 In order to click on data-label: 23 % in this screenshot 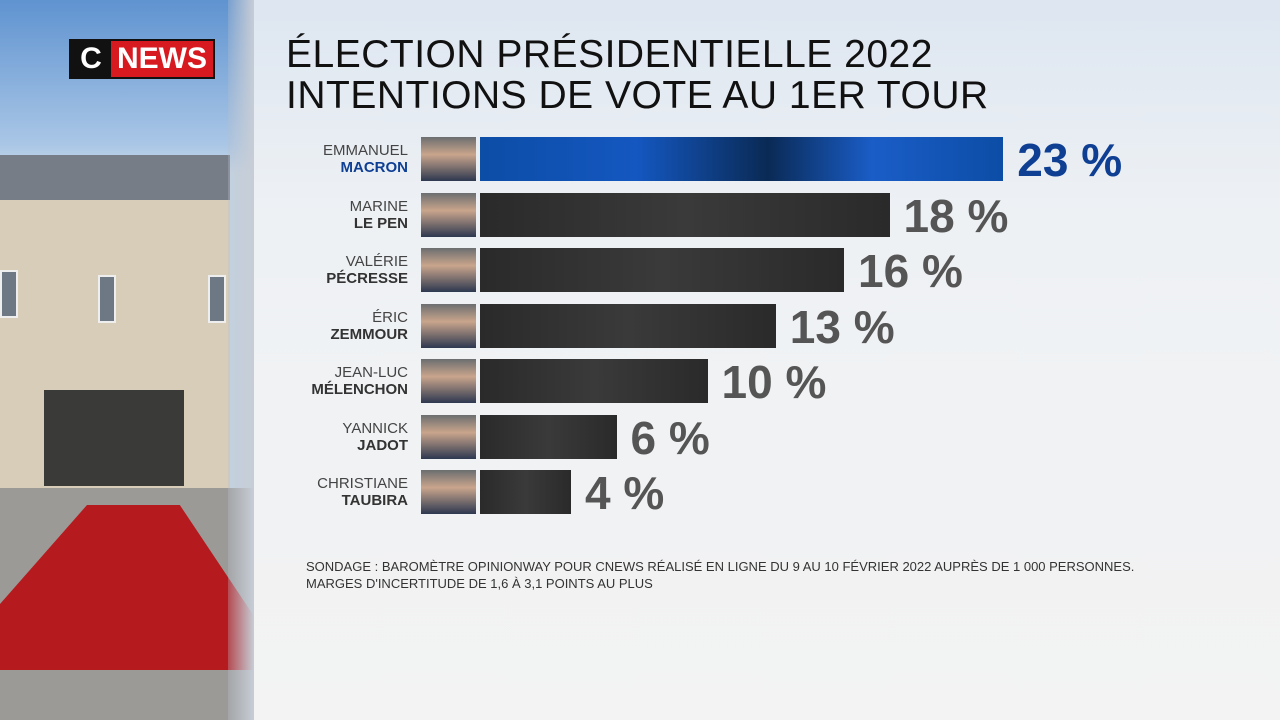, I will do `click(1070, 160)`.